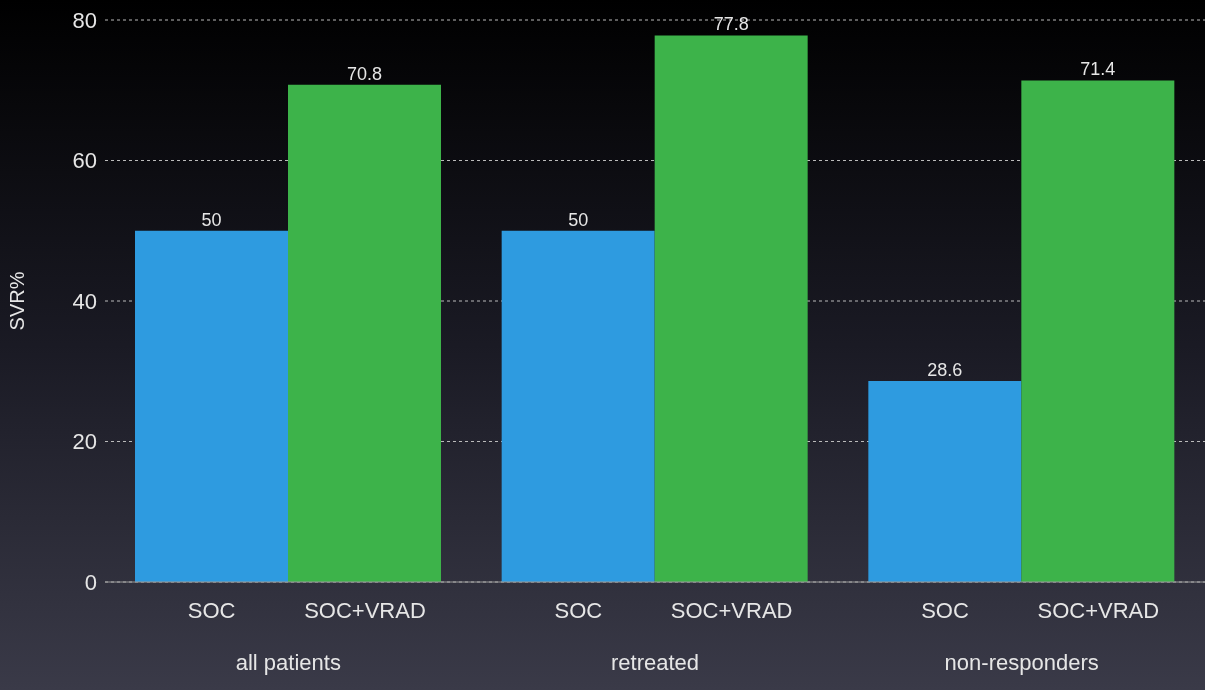  Describe the element at coordinates (288, 662) in the screenshot. I see `x-tick-label: all patients` at that location.